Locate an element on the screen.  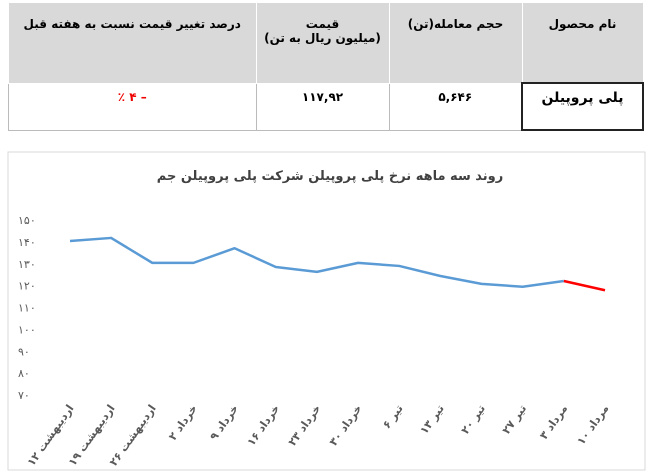
header-cell: نام محصول is located at coordinates (582, 43).